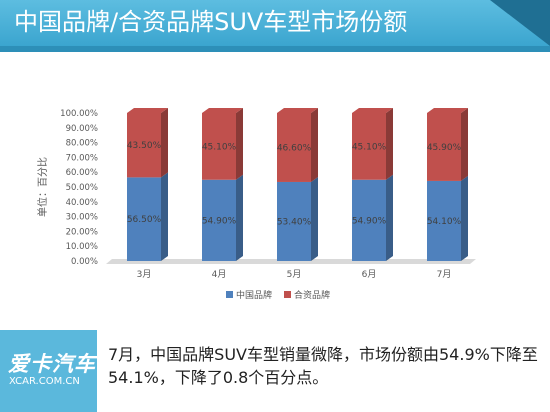 This screenshot has width=550, height=412. What do you see at coordinates (42, 187) in the screenshot?
I see `y-axis-label: 单位：百分比` at bounding box center [42, 187].